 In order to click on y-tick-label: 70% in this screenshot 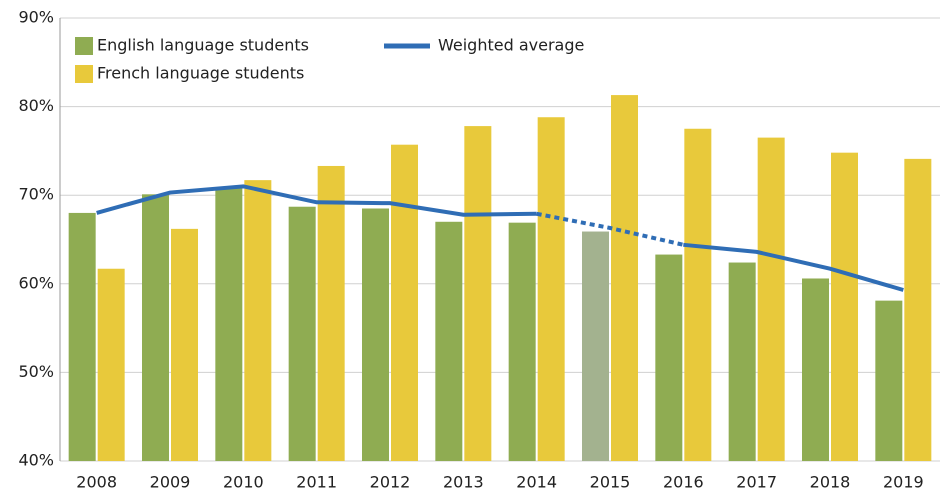, I will do `click(36, 194)`.